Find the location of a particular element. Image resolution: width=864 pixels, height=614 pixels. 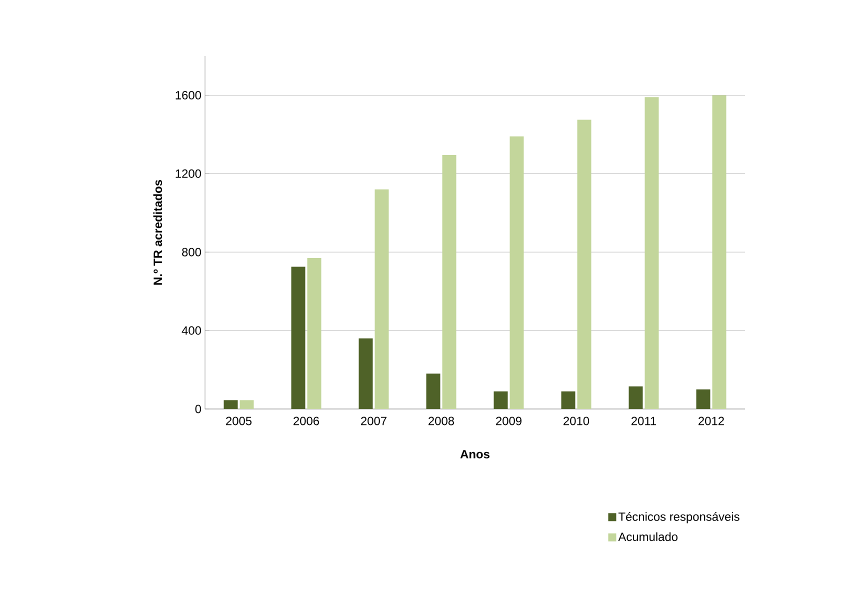

x-tick-label: 2011 is located at coordinates (643, 421).